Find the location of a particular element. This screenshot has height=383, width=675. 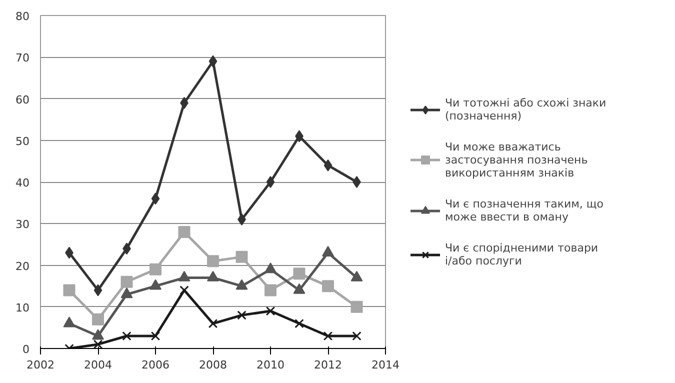

legend-label: Чи тотожні або схожі знаки (позначення) is located at coordinates (525, 109).